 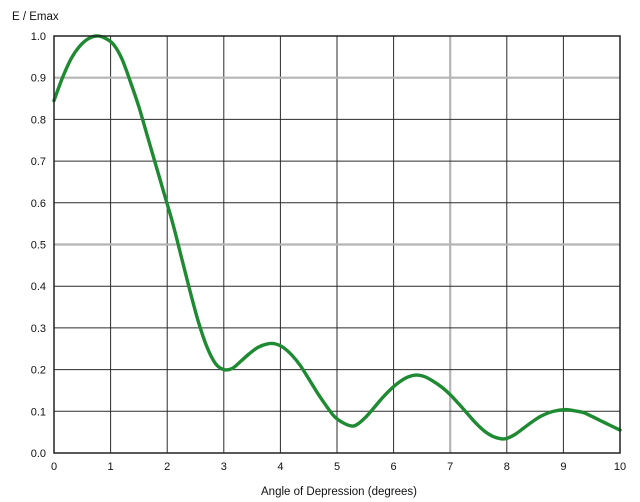 I want to click on y-tick-label: 0.4, so click(x=38, y=287).